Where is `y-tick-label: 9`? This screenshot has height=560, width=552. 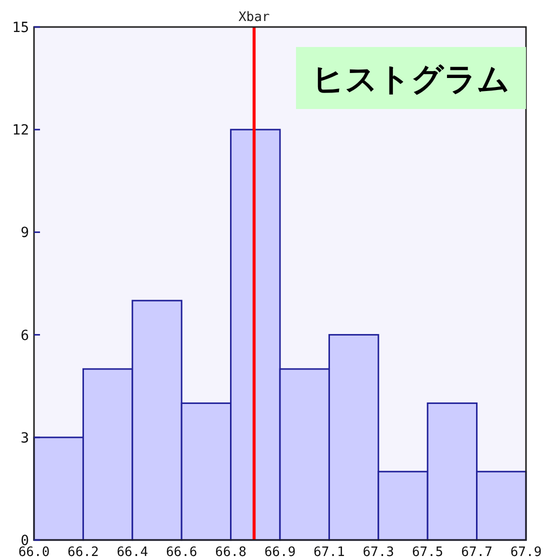 y-tick-label: 9 is located at coordinates (24, 233).